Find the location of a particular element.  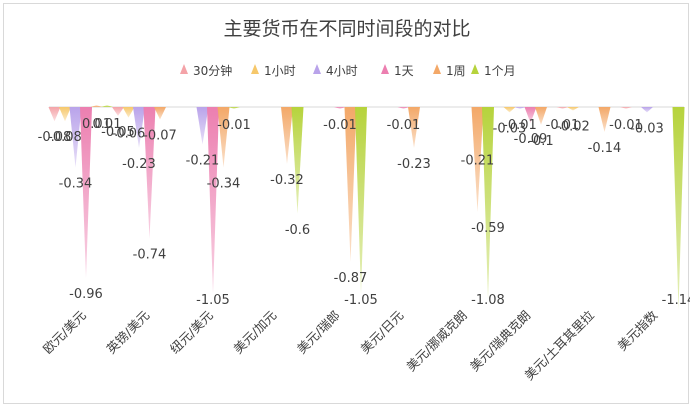

legend: 30分钟 1小时 4小时 1天 1周 1个月 is located at coordinates (348, 70).